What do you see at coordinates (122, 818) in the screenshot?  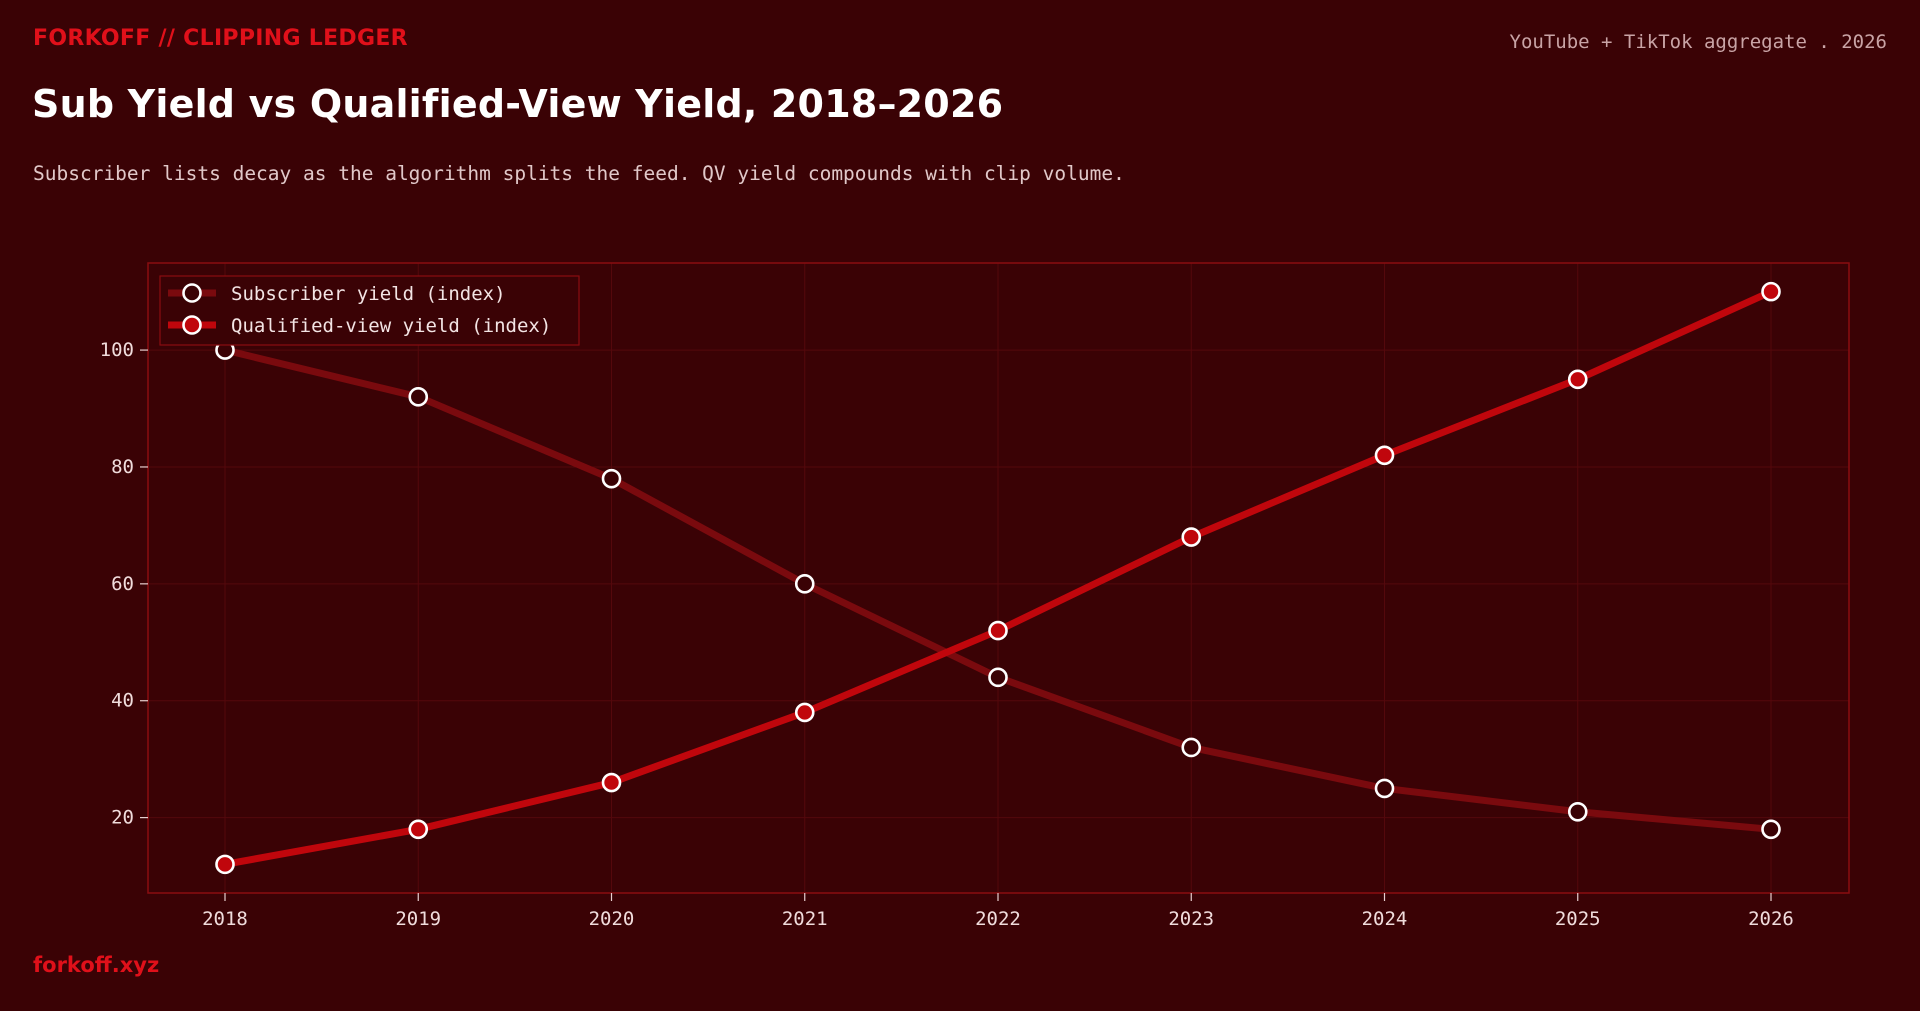 I see `y-tick-label: 20` at bounding box center [122, 818].